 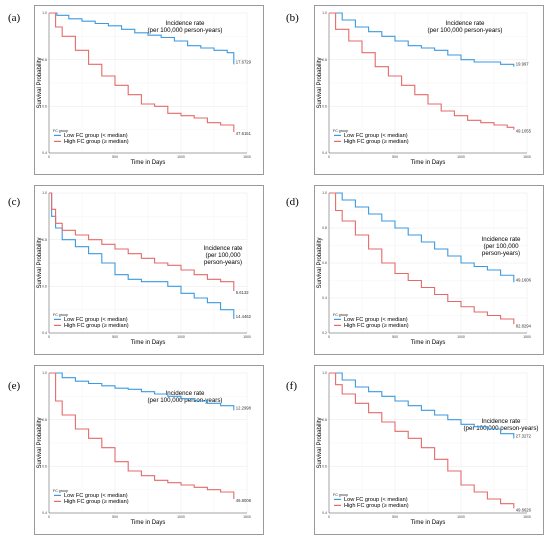 I want to click on incidence-value-label: 17.6729, so click(x=244, y=61).